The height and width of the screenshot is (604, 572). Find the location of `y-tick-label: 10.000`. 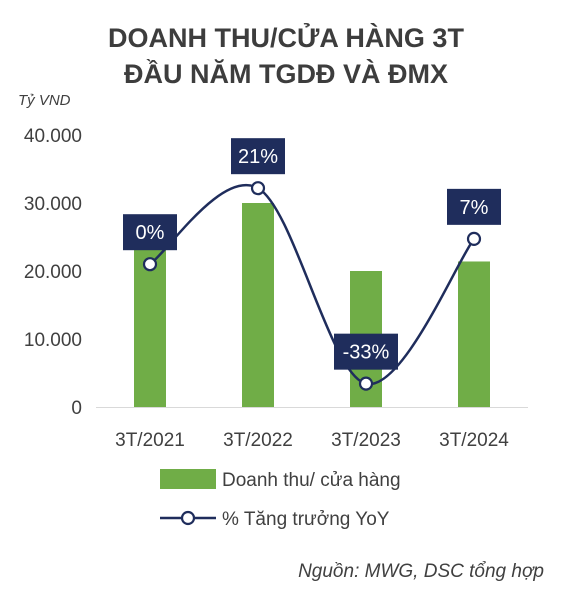

y-tick-label: 10.000 is located at coordinates (53, 340).